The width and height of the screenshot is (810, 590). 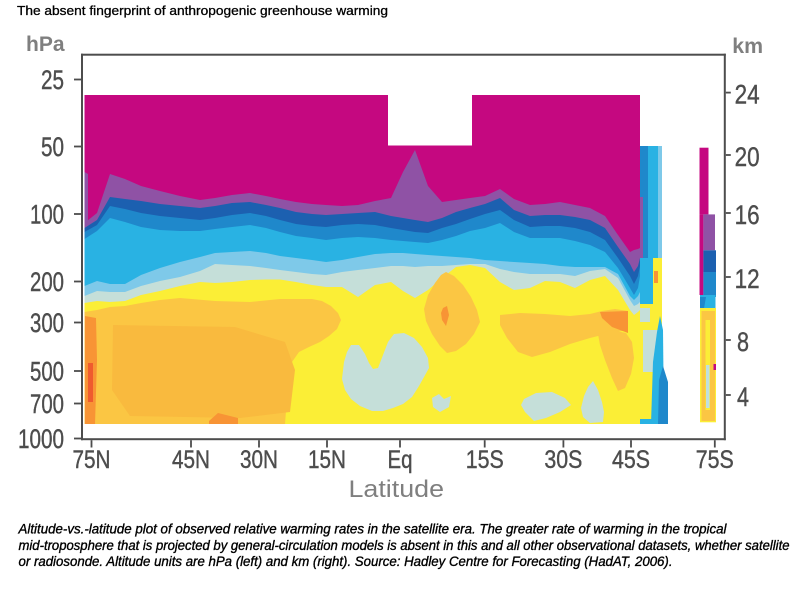 I want to click on svg-text: 30N, so click(x=259, y=460).